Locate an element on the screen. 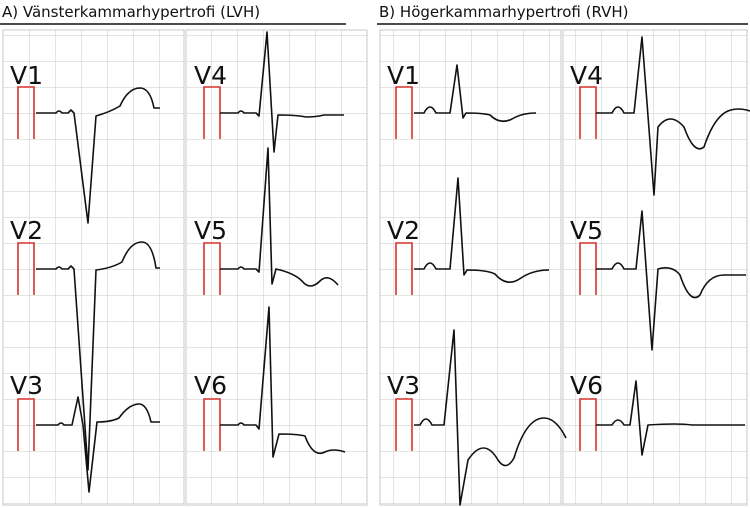  panel-title: B) Högerkammarhypertrofi (RVH) is located at coordinates (503, 12).